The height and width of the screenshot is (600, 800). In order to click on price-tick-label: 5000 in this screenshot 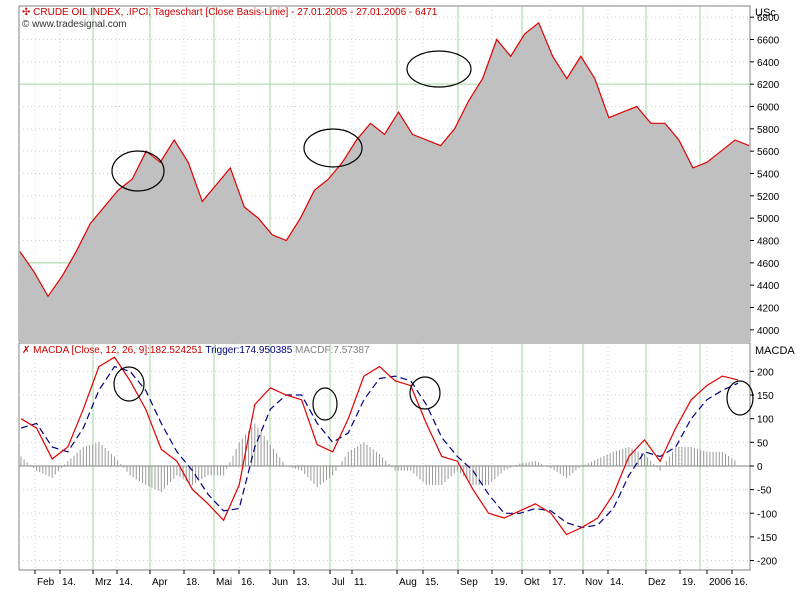, I will do `click(768, 219)`.